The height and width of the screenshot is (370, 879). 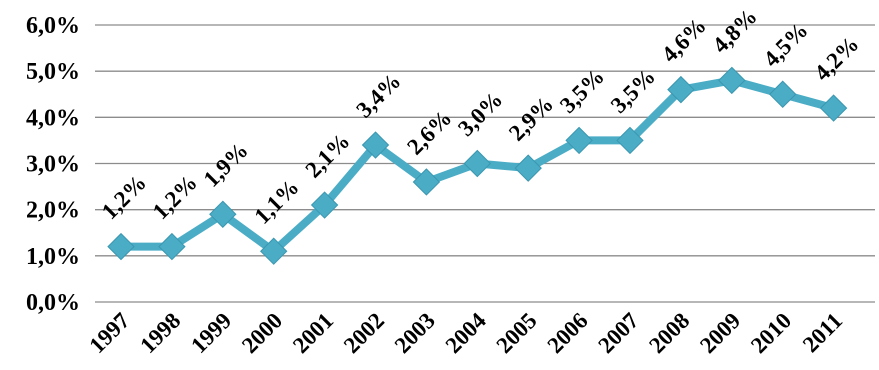 I want to click on x-tick-label: 2008, so click(x=669, y=333).